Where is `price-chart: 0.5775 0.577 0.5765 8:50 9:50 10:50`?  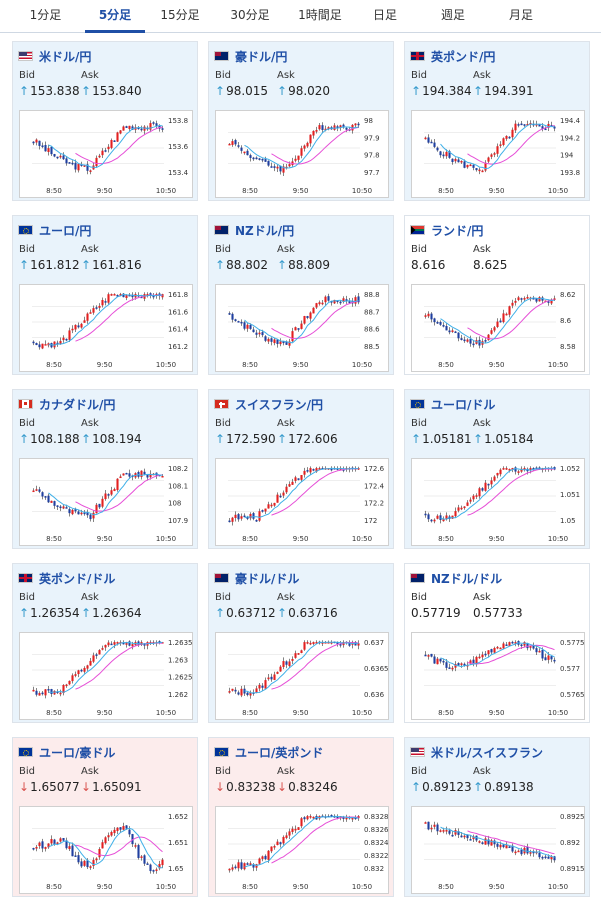
price-chart: 0.5775 0.577 0.5765 8:50 9:50 10:50 is located at coordinates (498, 676).